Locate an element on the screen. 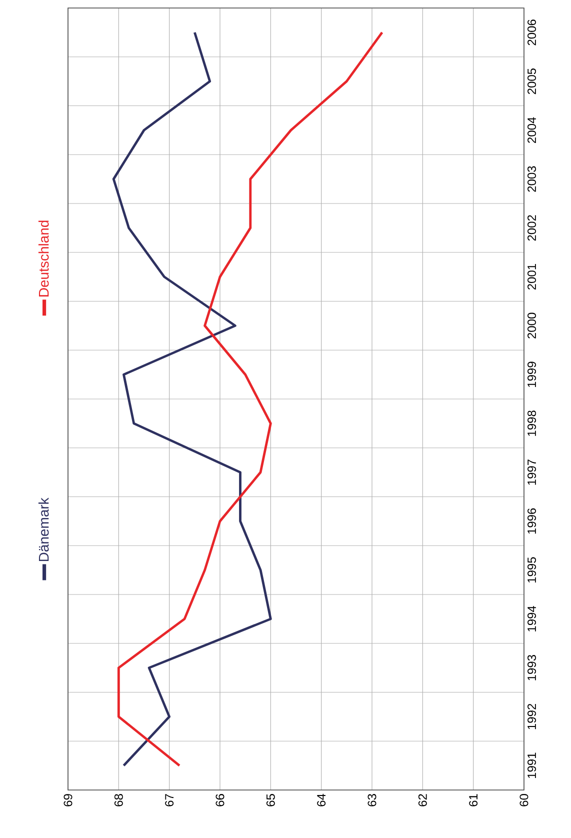 Image resolution: width=571 pixels, height=838 pixels. y-tick-label: 1992 is located at coordinates (532, 717).